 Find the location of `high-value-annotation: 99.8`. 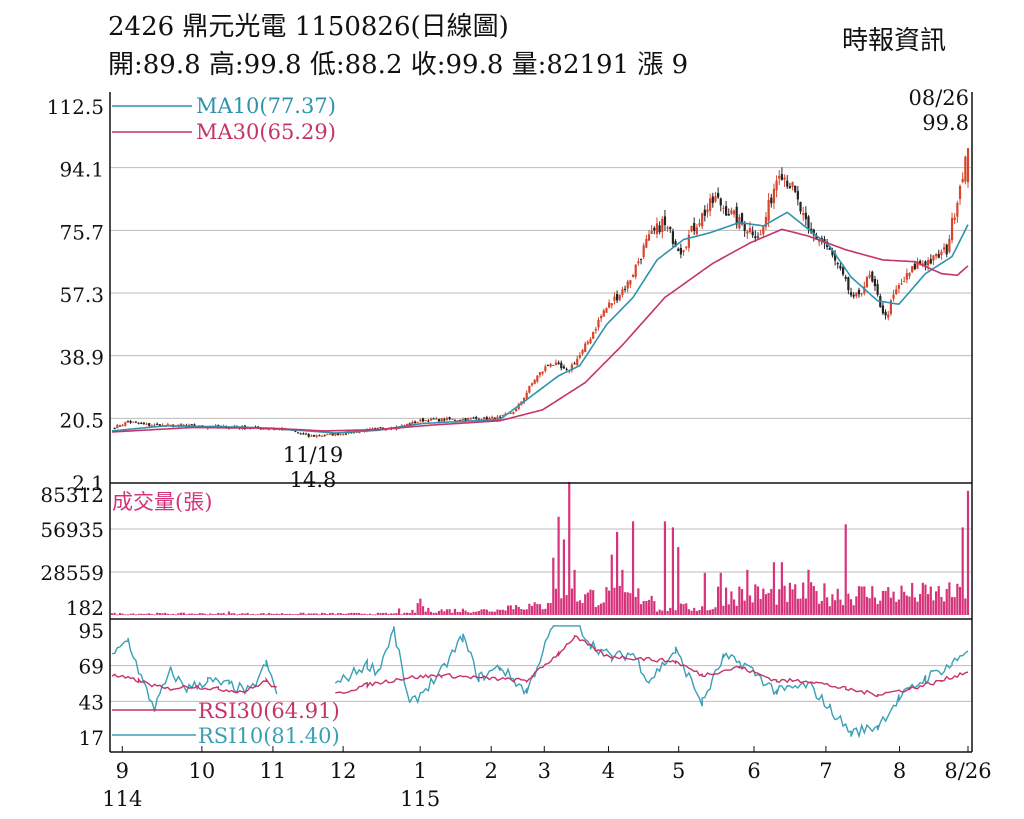

high-value-annotation: 99.8 is located at coordinates (945, 123).